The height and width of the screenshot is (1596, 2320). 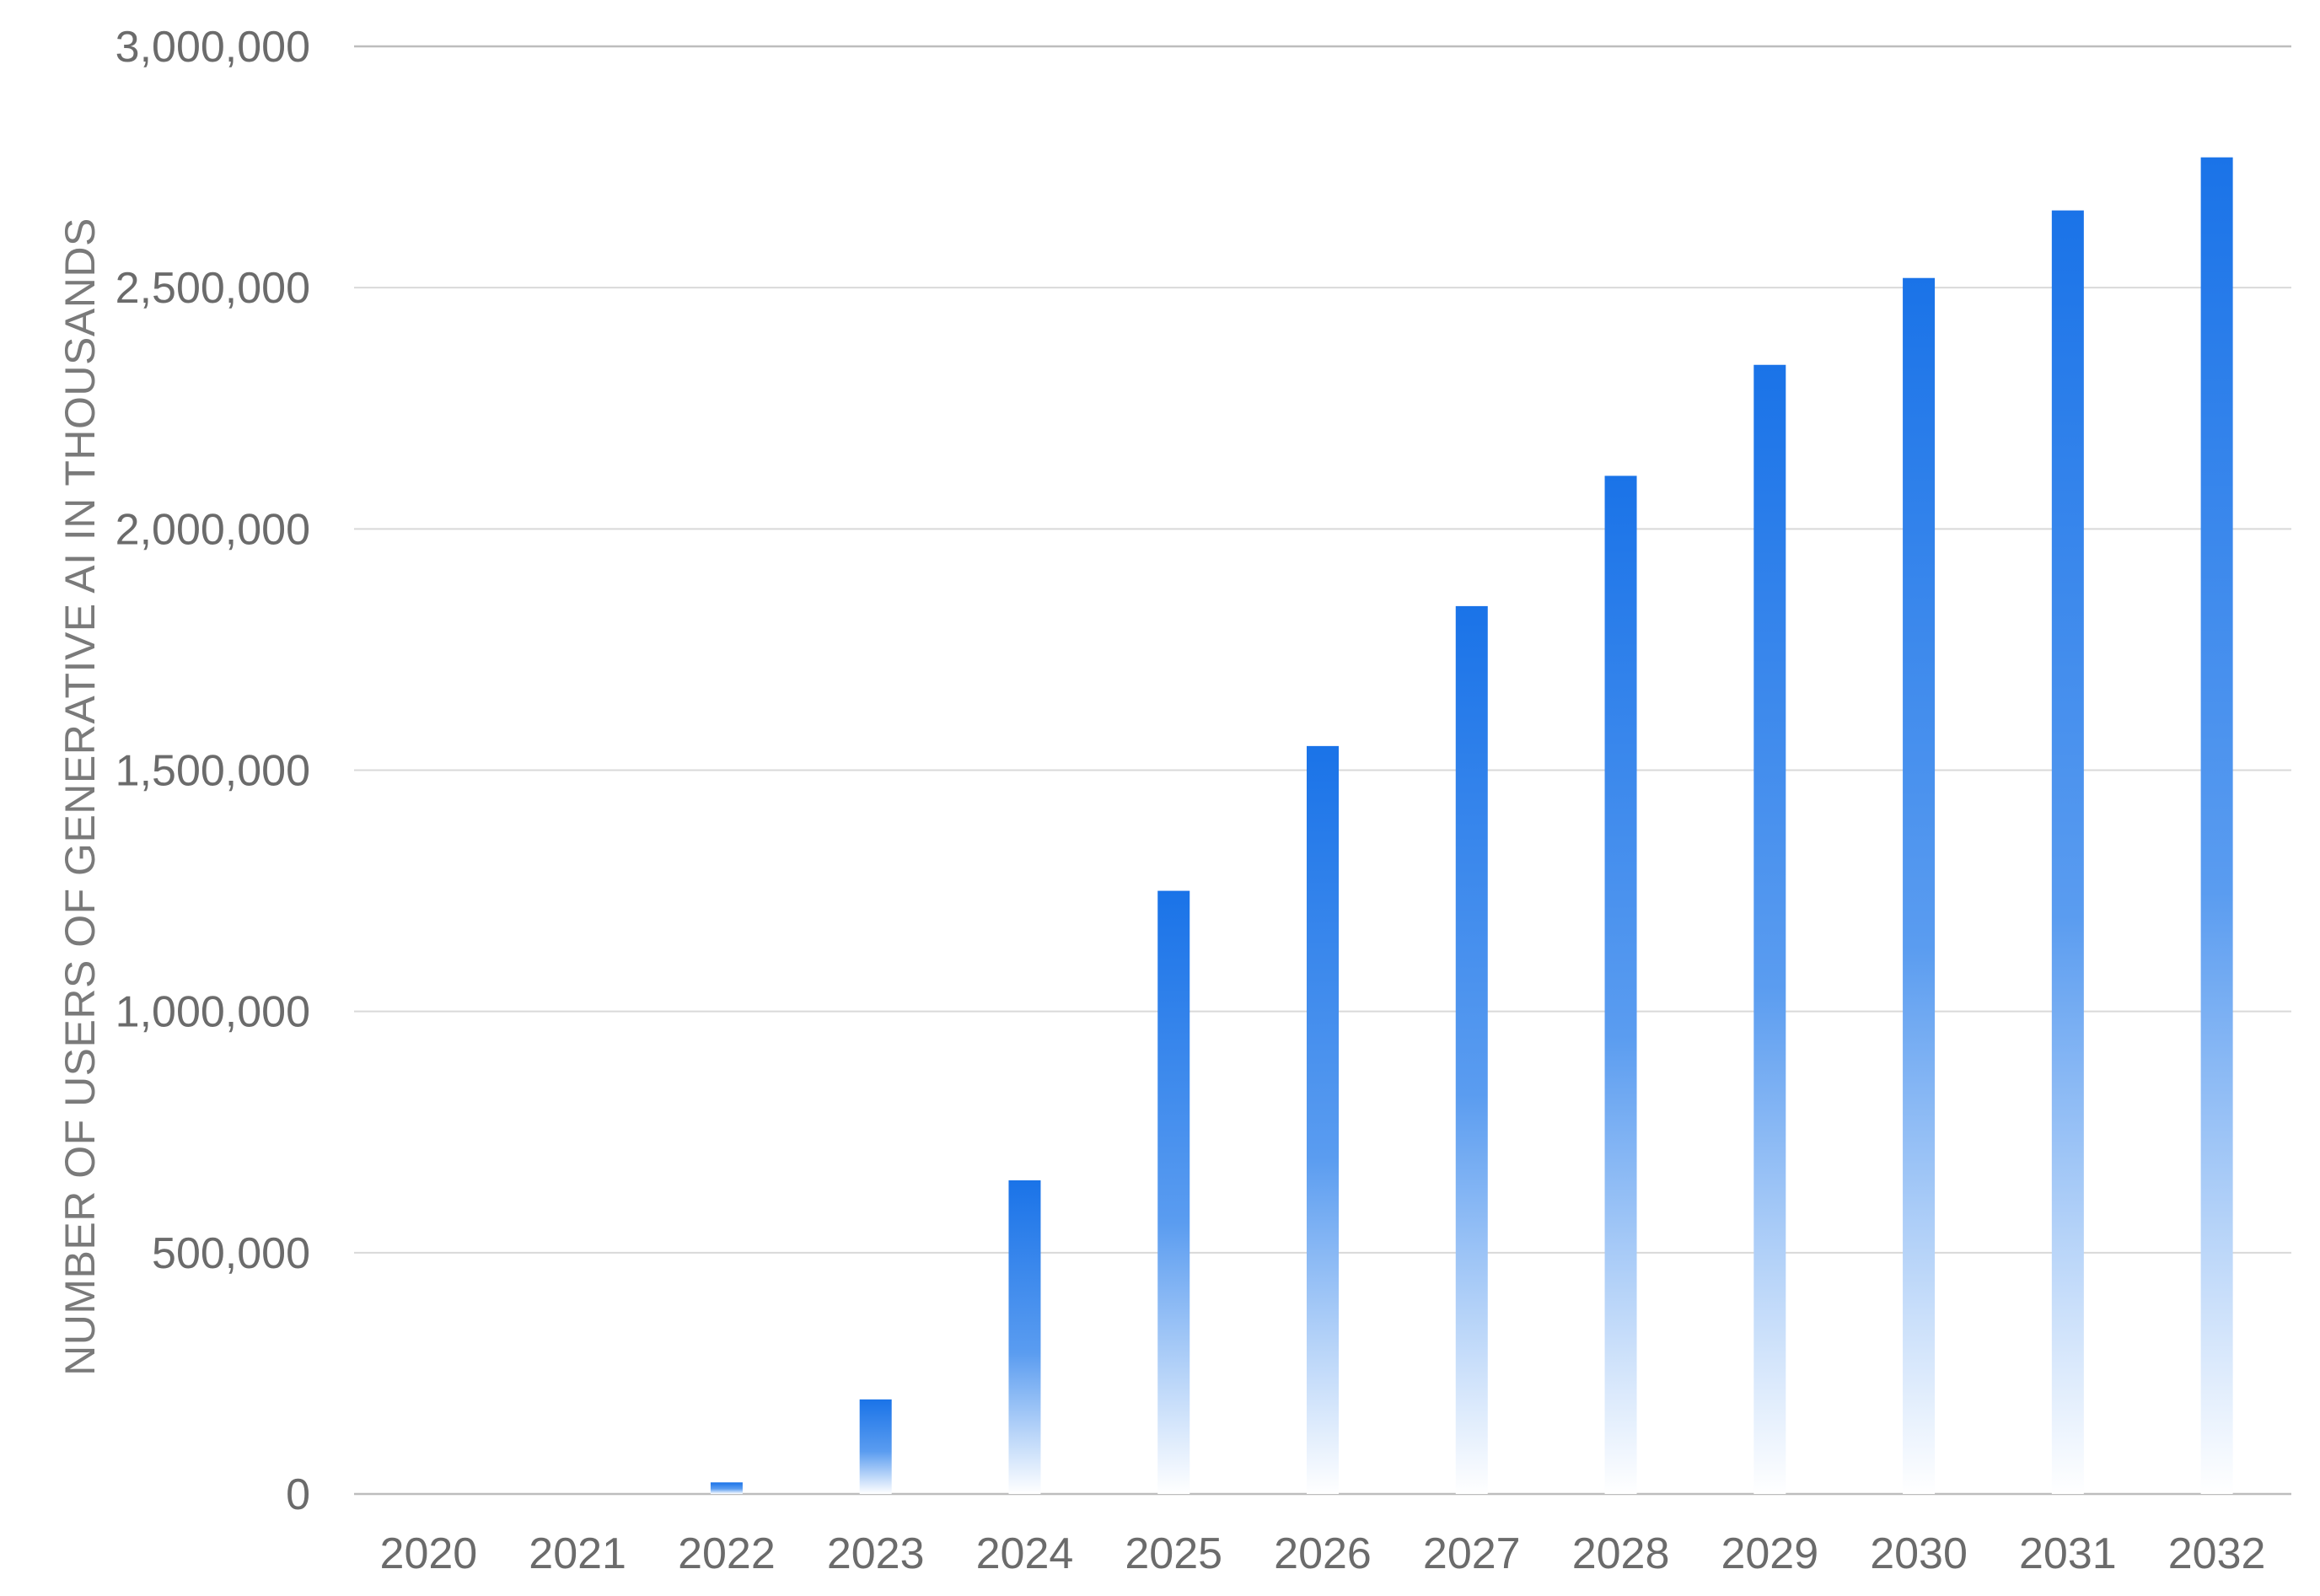 What do you see at coordinates (875, 1447) in the screenshot?
I see `bar-2023` at bounding box center [875, 1447].